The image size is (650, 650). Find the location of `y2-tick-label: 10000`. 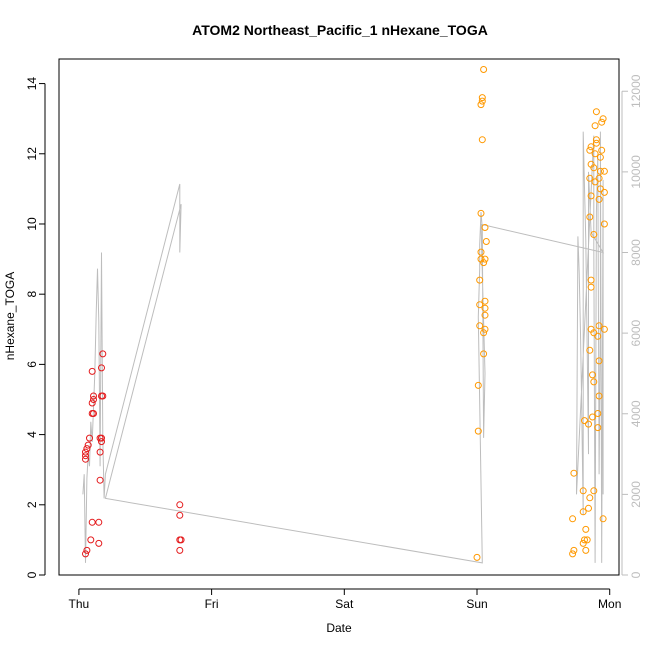

y2-tick-label: 10000 is located at coordinates (636, 172).